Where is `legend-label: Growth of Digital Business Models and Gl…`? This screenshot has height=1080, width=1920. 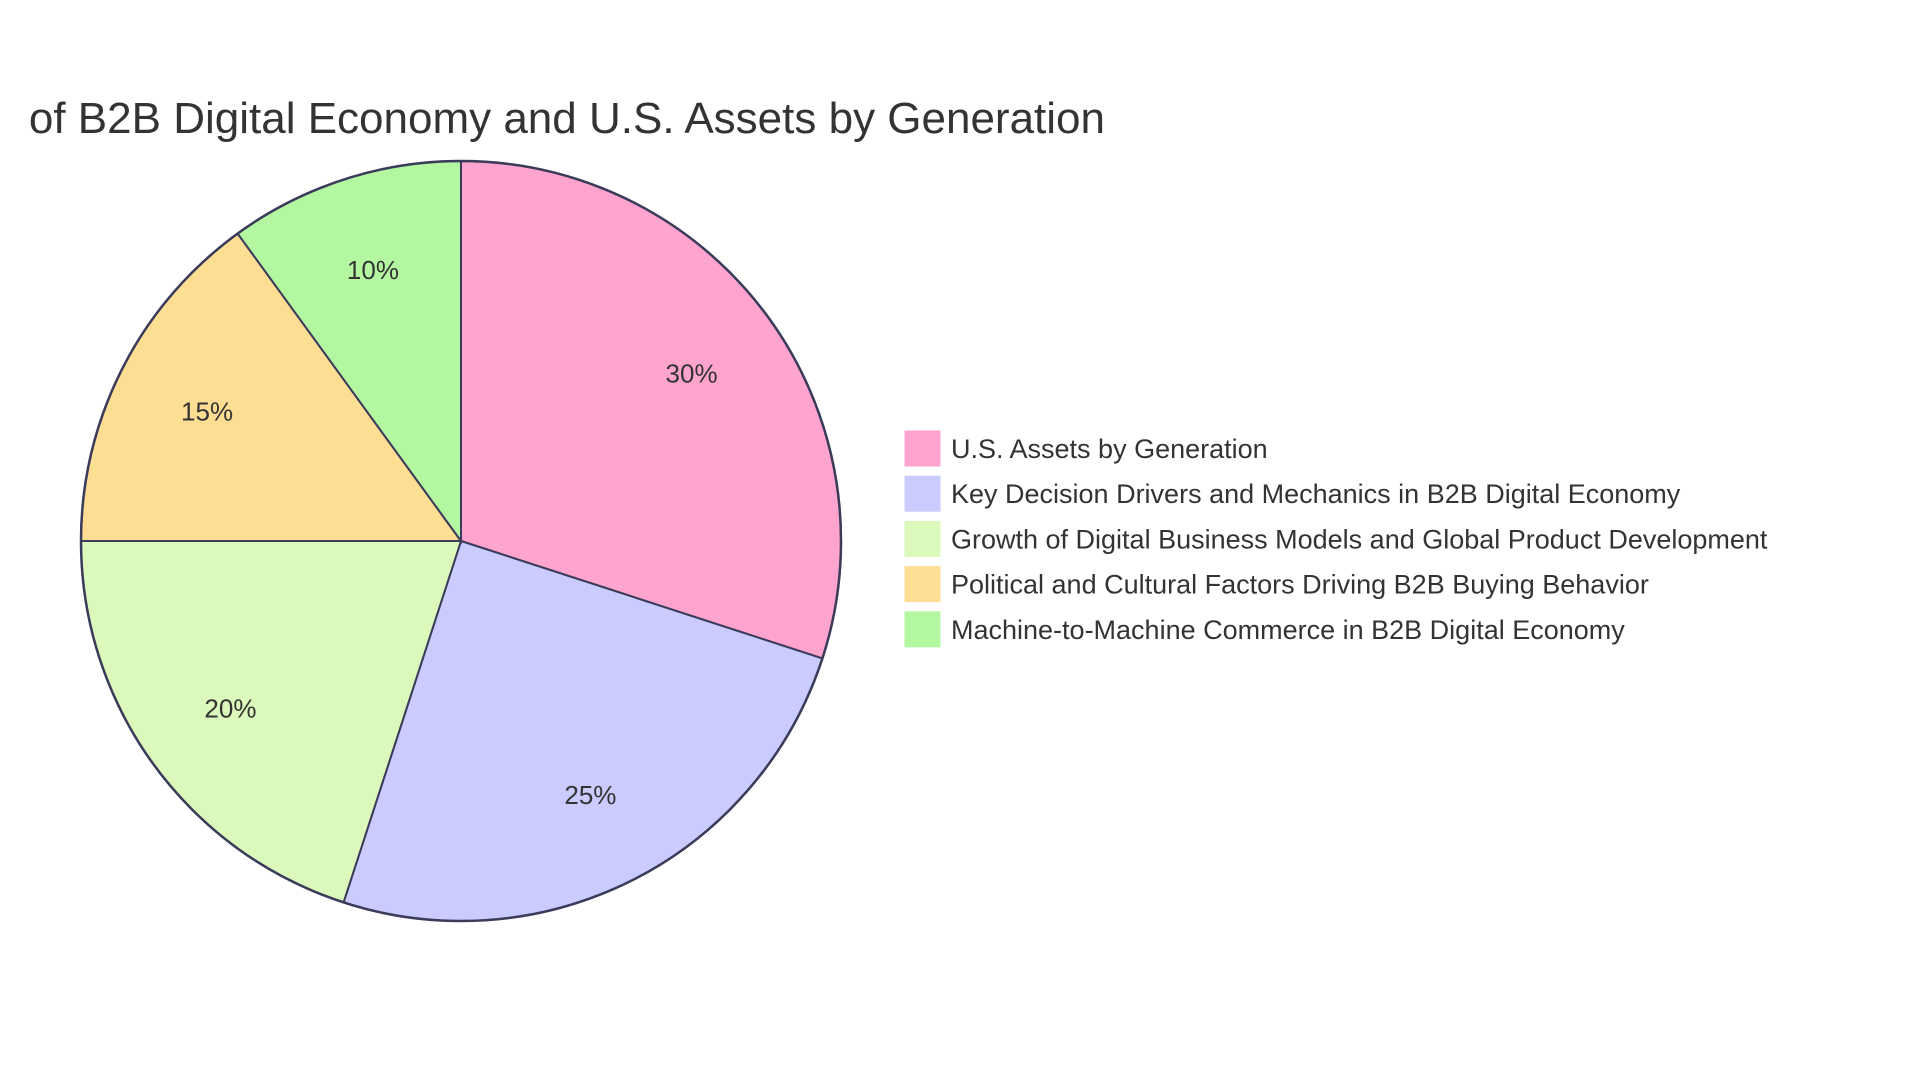
legend-label: Growth of Digital Business Models and Gl… is located at coordinates (1359, 539).